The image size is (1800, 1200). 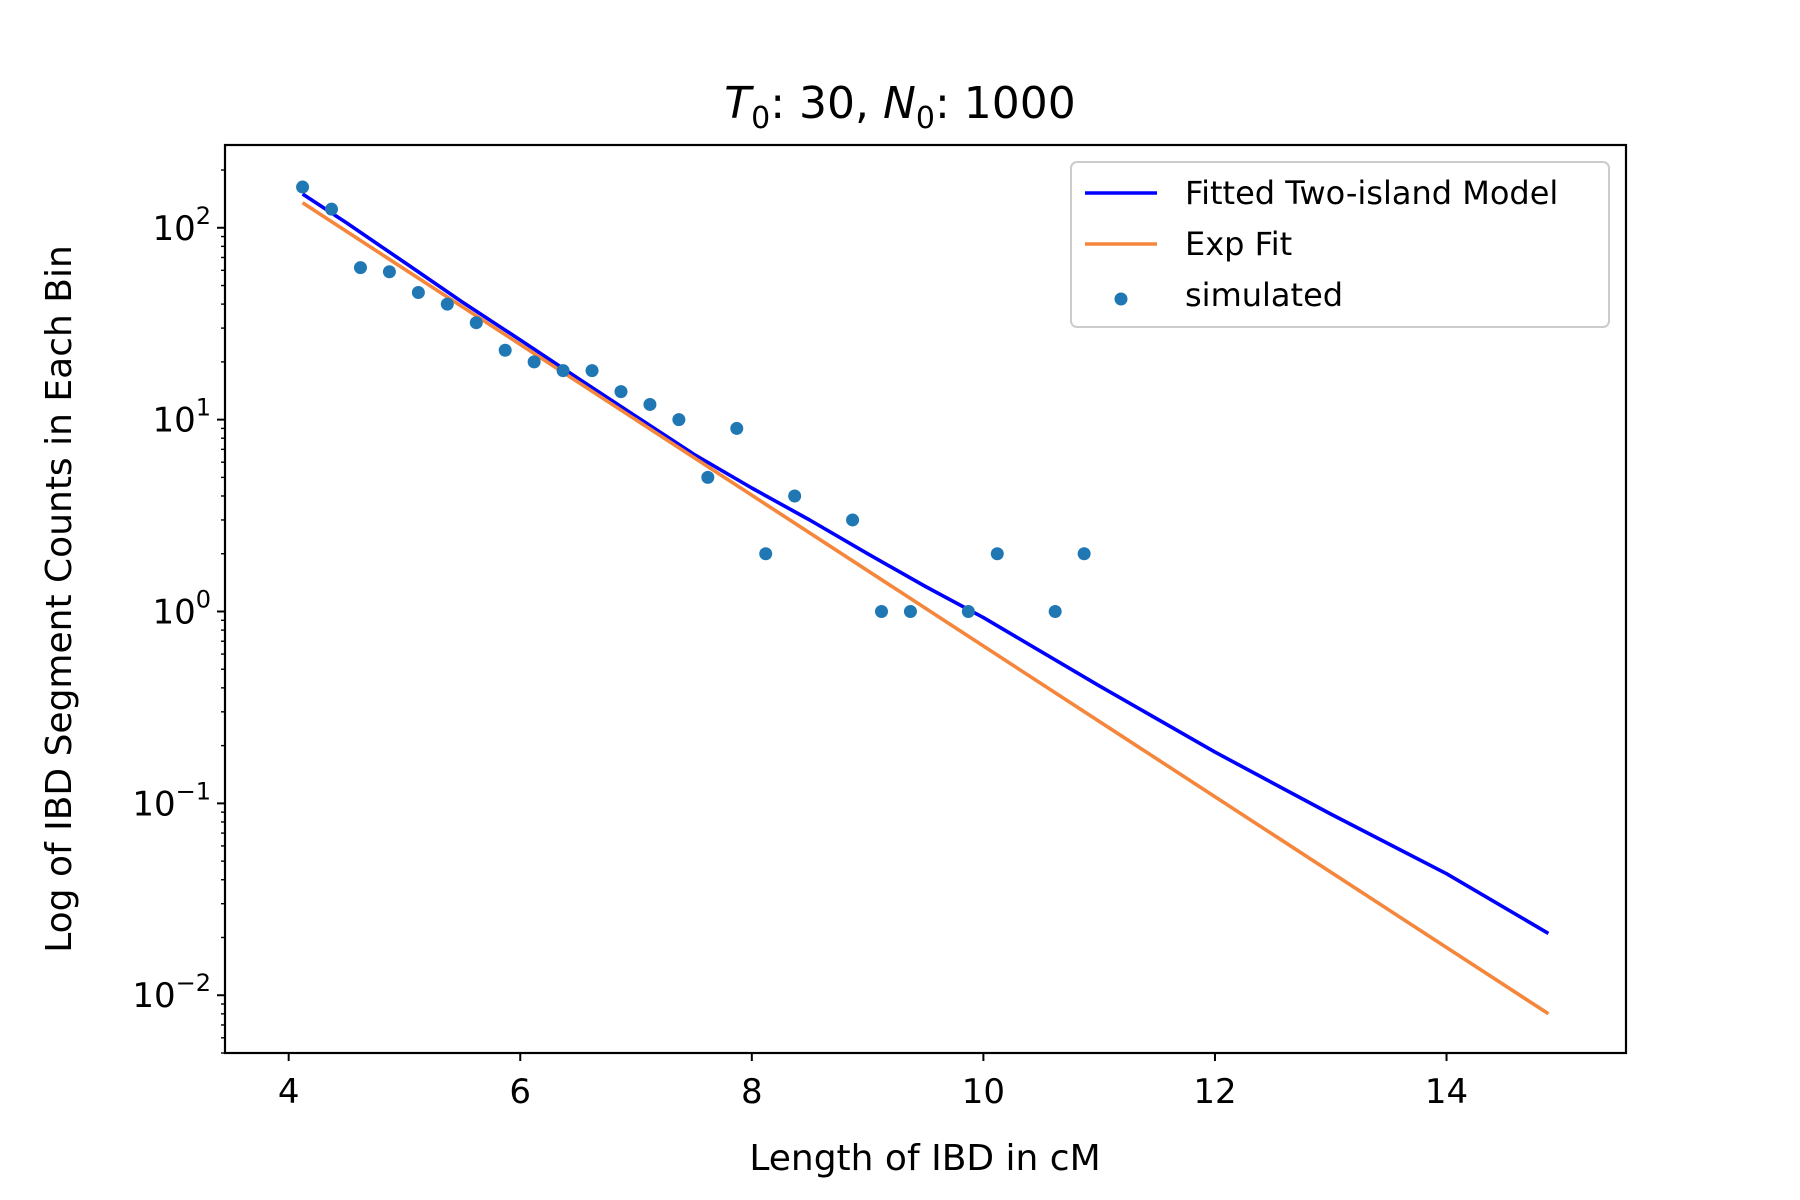 I want to click on y-tick-label: 10⁰, so click(x=181, y=609).